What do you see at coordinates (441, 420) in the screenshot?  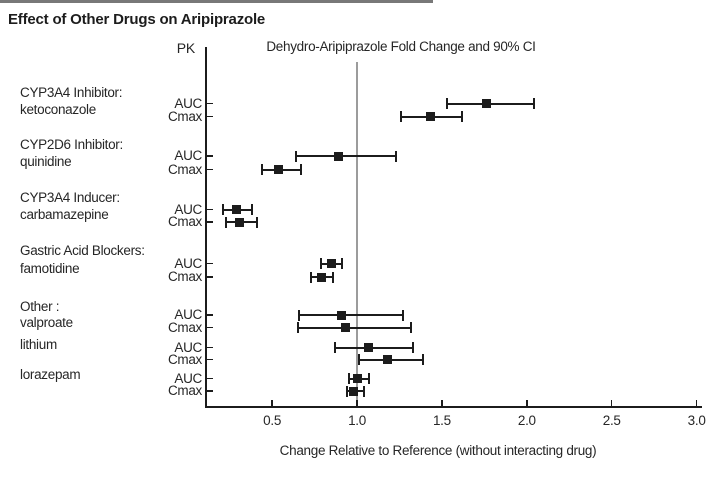 I see `x-tick-label: 1.5` at bounding box center [441, 420].